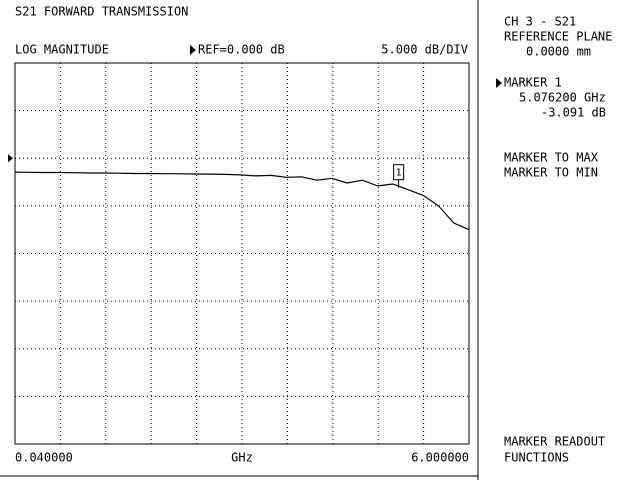  What do you see at coordinates (101, 12) in the screenshot?
I see `chart-title: S21 FORWARD TRANSMISSION` at bounding box center [101, 12].